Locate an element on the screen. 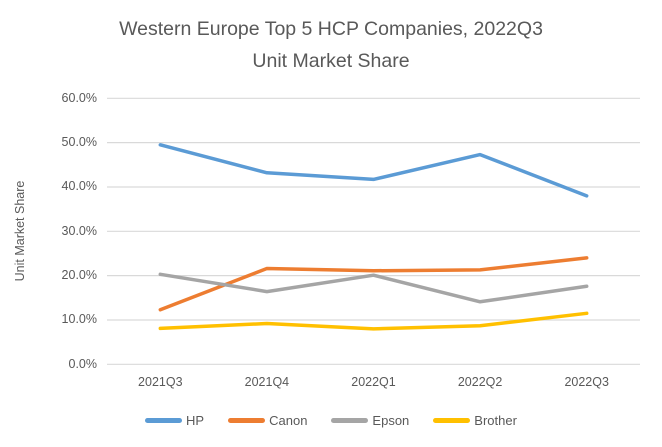 This screenshot has height=447, width=662. legend-item-hp: HP is located at coordinates (174, 420).